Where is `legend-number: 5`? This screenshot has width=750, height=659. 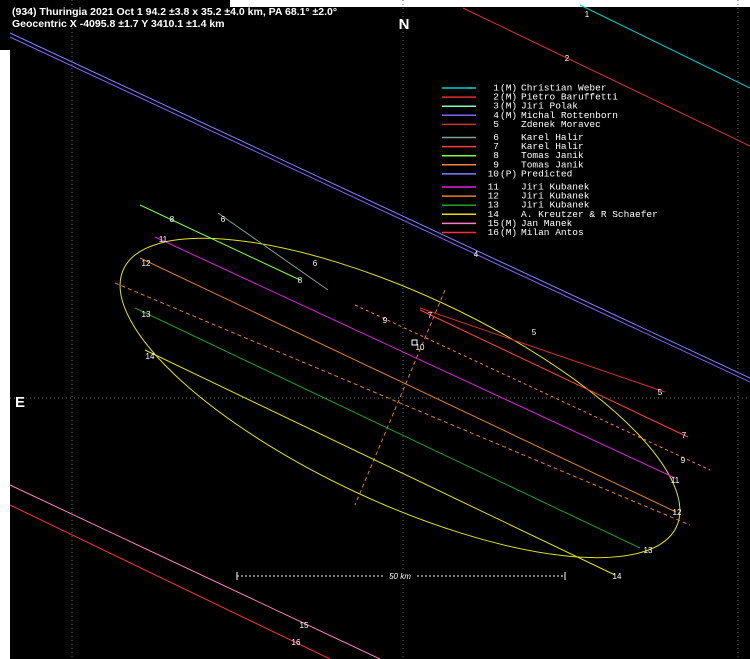
legend-number: 5 is located at coordinates (496, 124).